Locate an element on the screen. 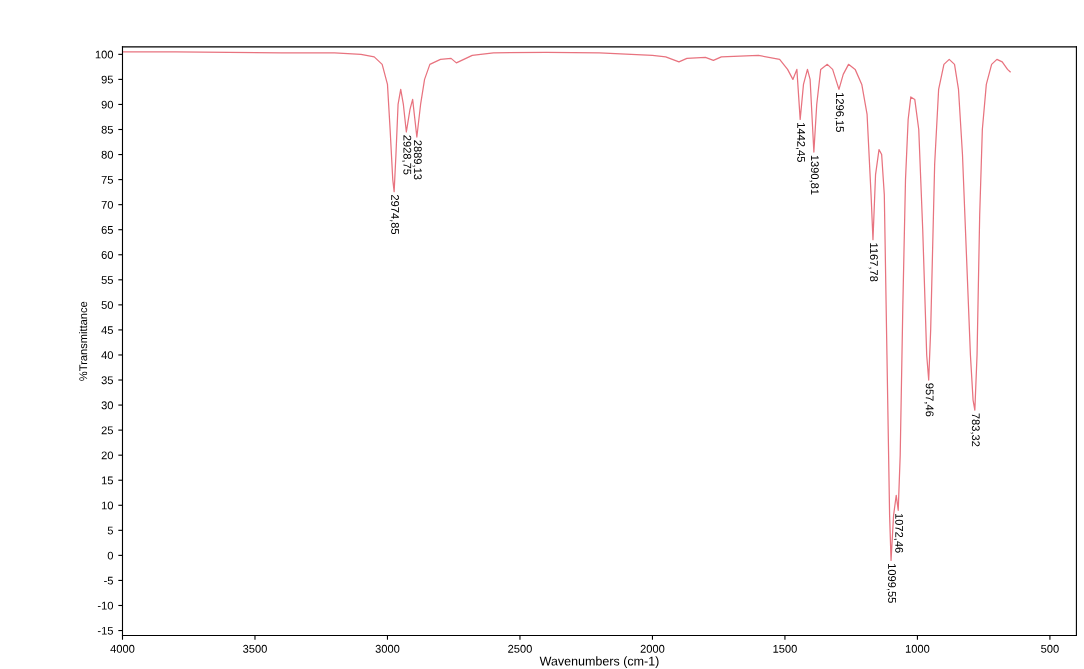  y-tick-label: 90 is located at coordinates (107, 104).